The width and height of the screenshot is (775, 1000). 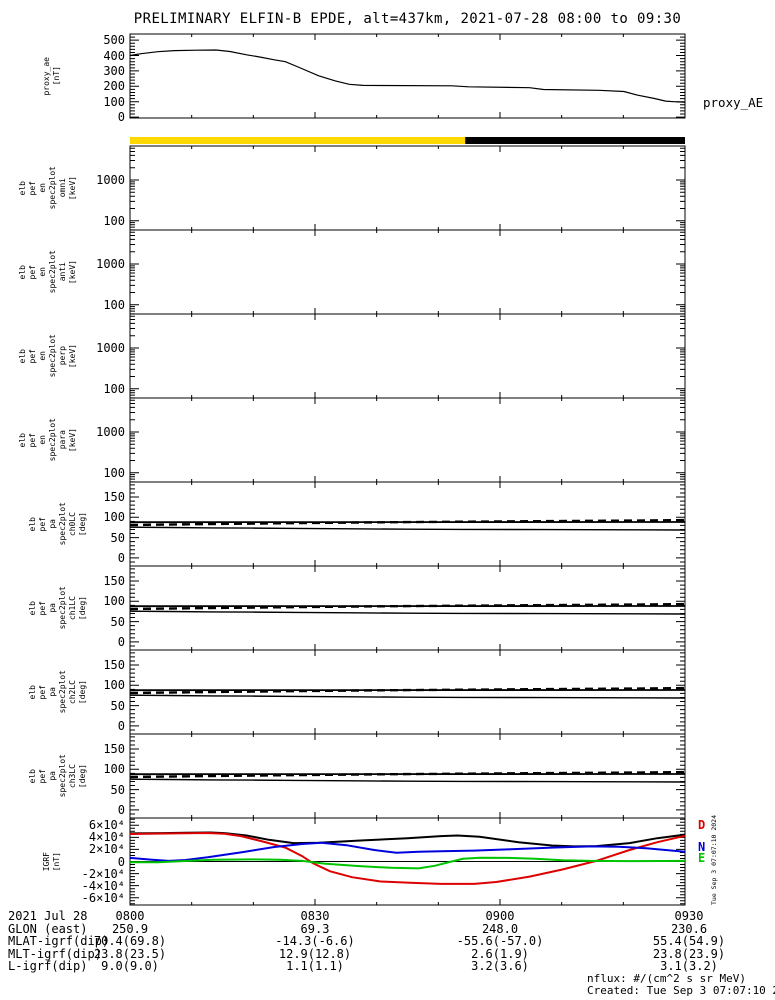 I want to click on series-elb_pef_pa_spec2plot_ch0LC-loss-cone, so click(x=407, y=528).